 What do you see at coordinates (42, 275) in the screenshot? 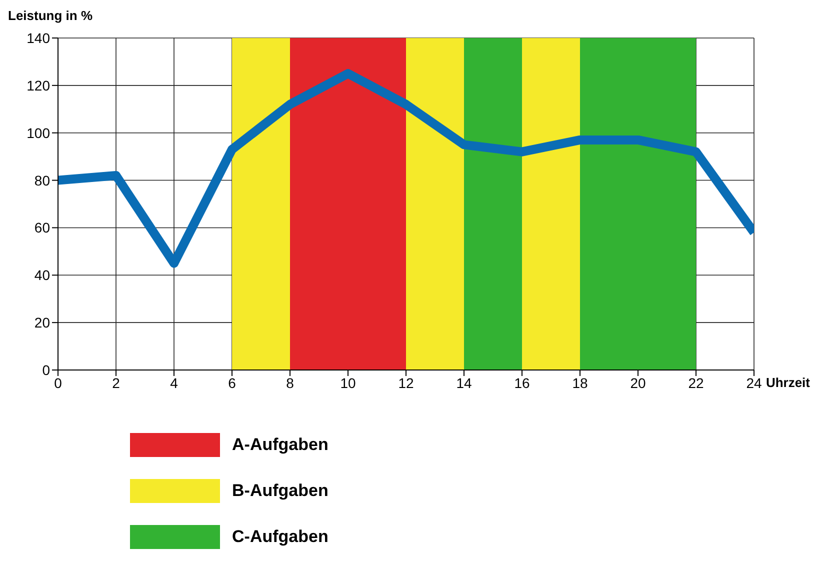
I see `y-tick-label: 40` at bounding box center [42, 275].